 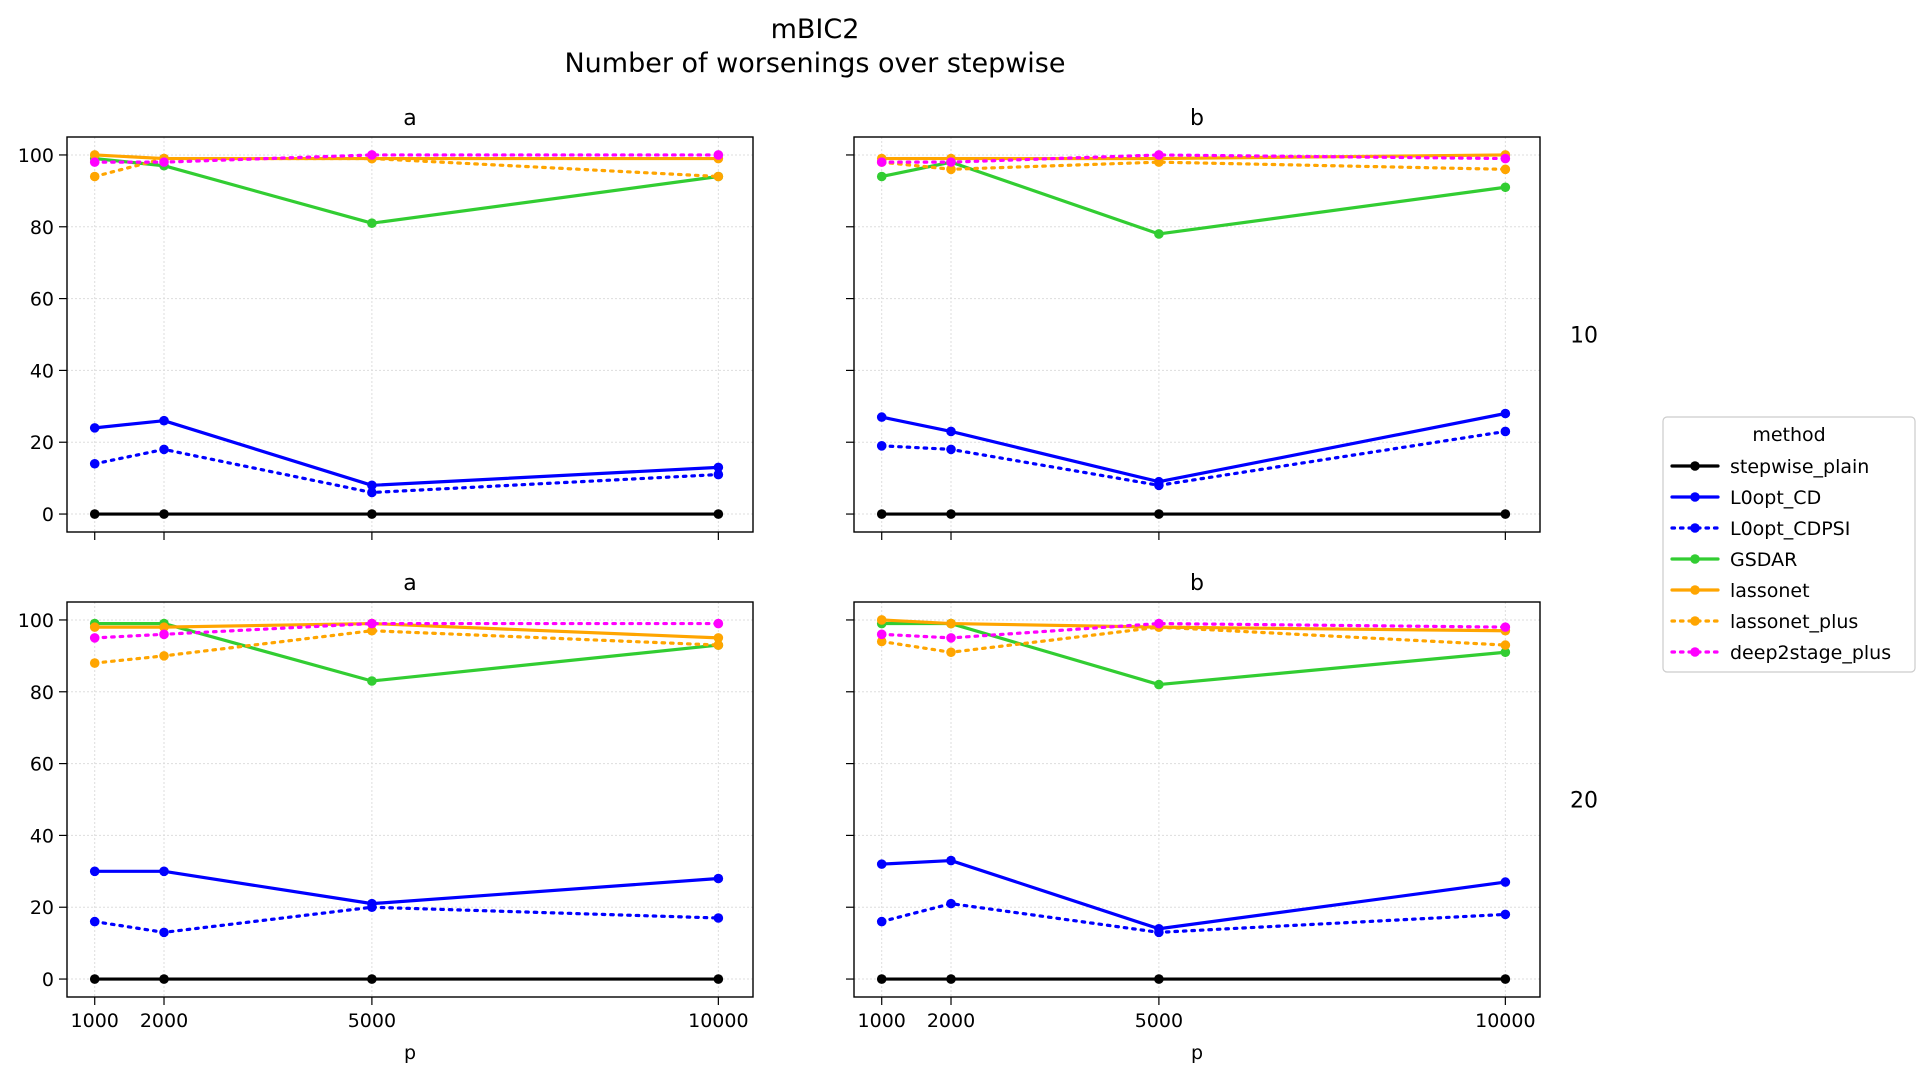 What do you see at coordinates (36, 621) in the screenshot?
I see `y-tick-label: 100` at bounding box center [36, 621].